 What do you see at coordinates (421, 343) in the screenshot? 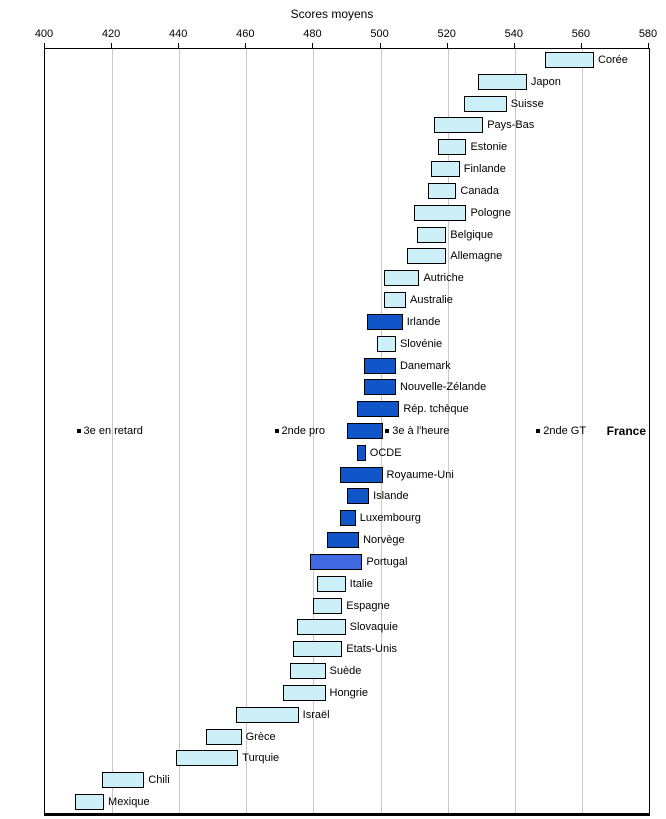
I see `bar-label-slovenie: Slovénie` at bounding box center [421, 343].